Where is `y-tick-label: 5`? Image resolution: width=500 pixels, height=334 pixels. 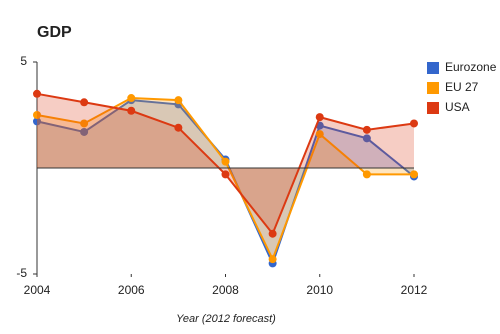
y-tick-label: 5 is located at coordinates (23, 61).